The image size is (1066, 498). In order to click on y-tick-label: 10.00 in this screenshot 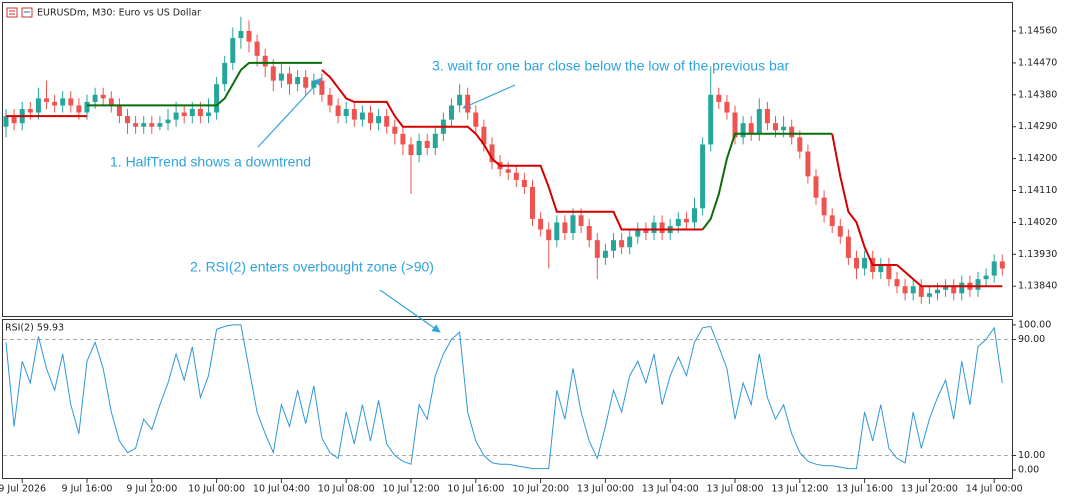, I will do `click(1031, 455)`.